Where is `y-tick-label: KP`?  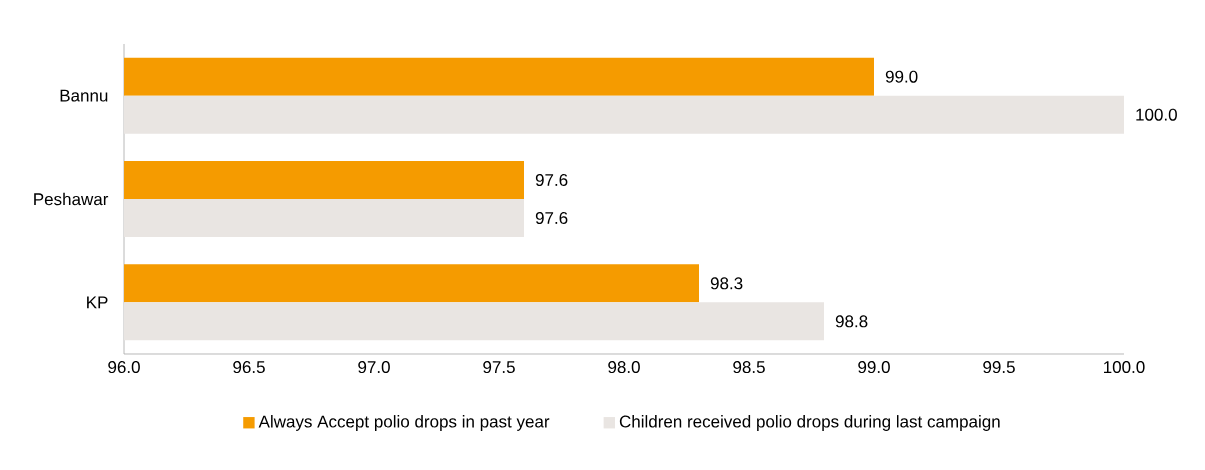
y-tick-label: KP is located at coordinates (97, 302).